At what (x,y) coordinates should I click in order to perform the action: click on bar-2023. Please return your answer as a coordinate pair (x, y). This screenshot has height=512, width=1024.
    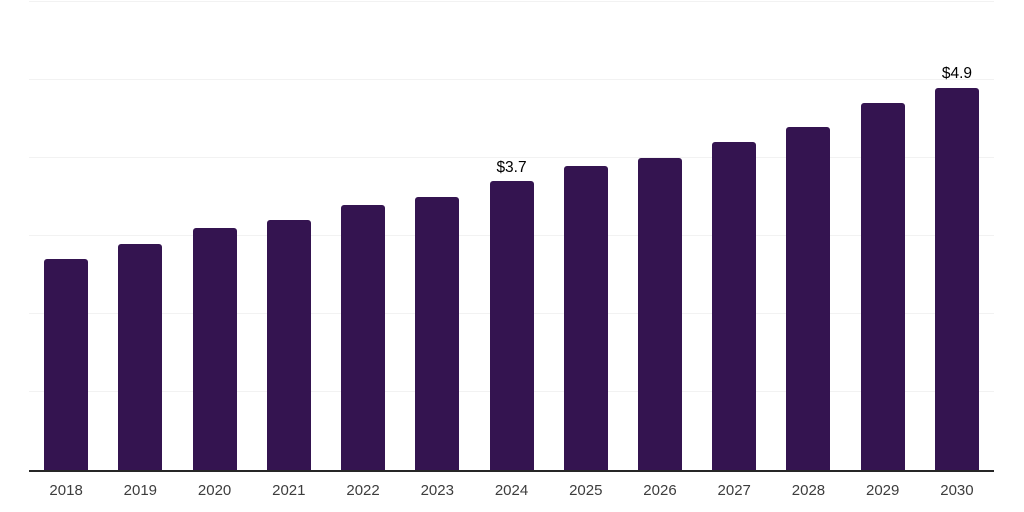
    Looking at the image, I should click on (437, 333).